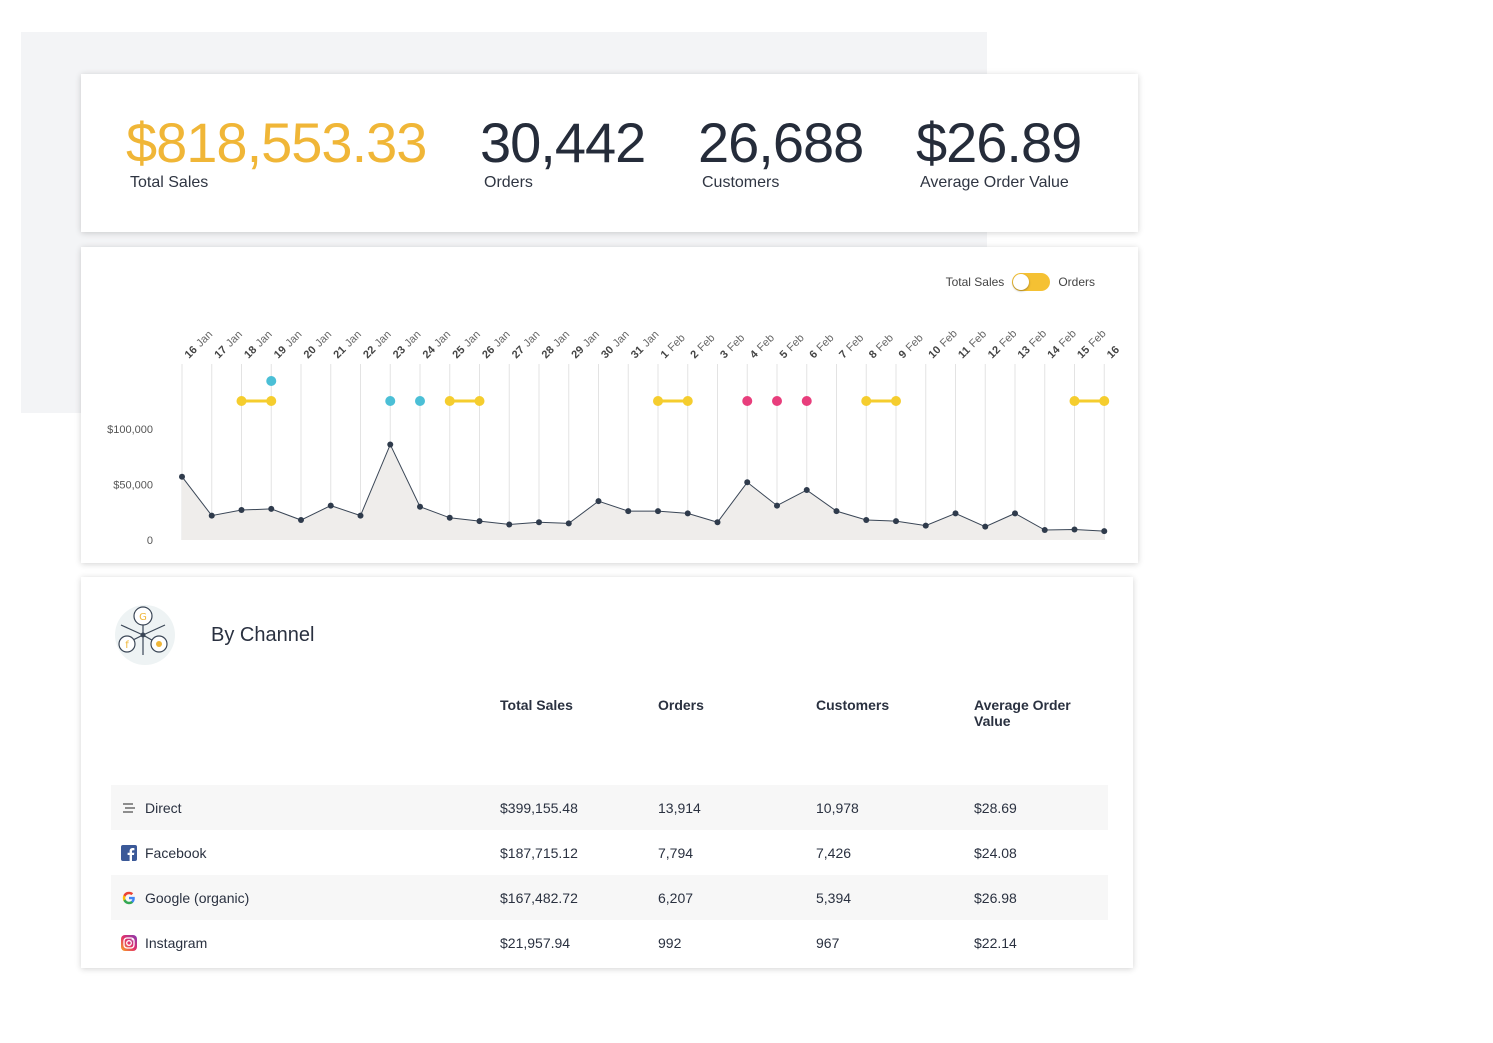 This screenshot has height=1043, width=1493. I want to click on x-tick-label: 30Jan, so click(615, 345).